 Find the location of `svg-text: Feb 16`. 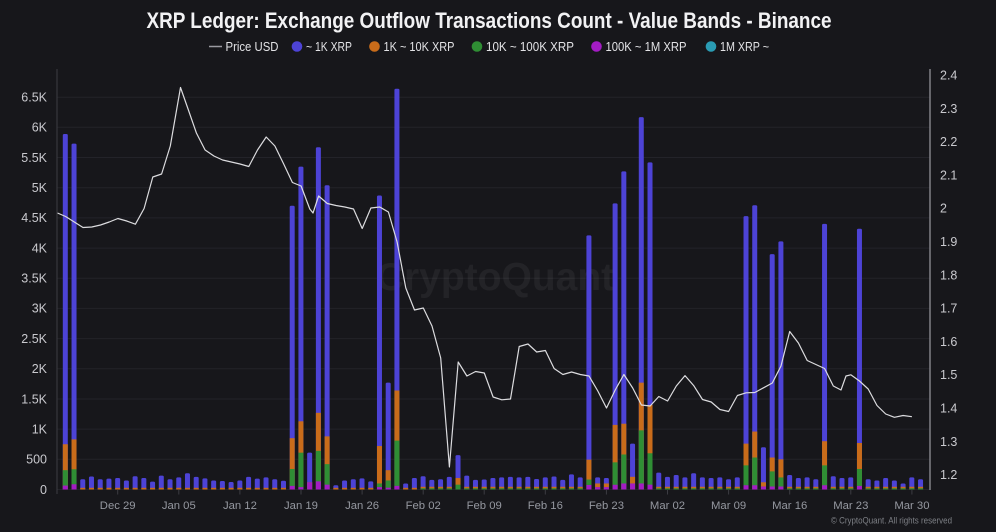

svg-text: Feb 16 is located at coordinates (545, 506).